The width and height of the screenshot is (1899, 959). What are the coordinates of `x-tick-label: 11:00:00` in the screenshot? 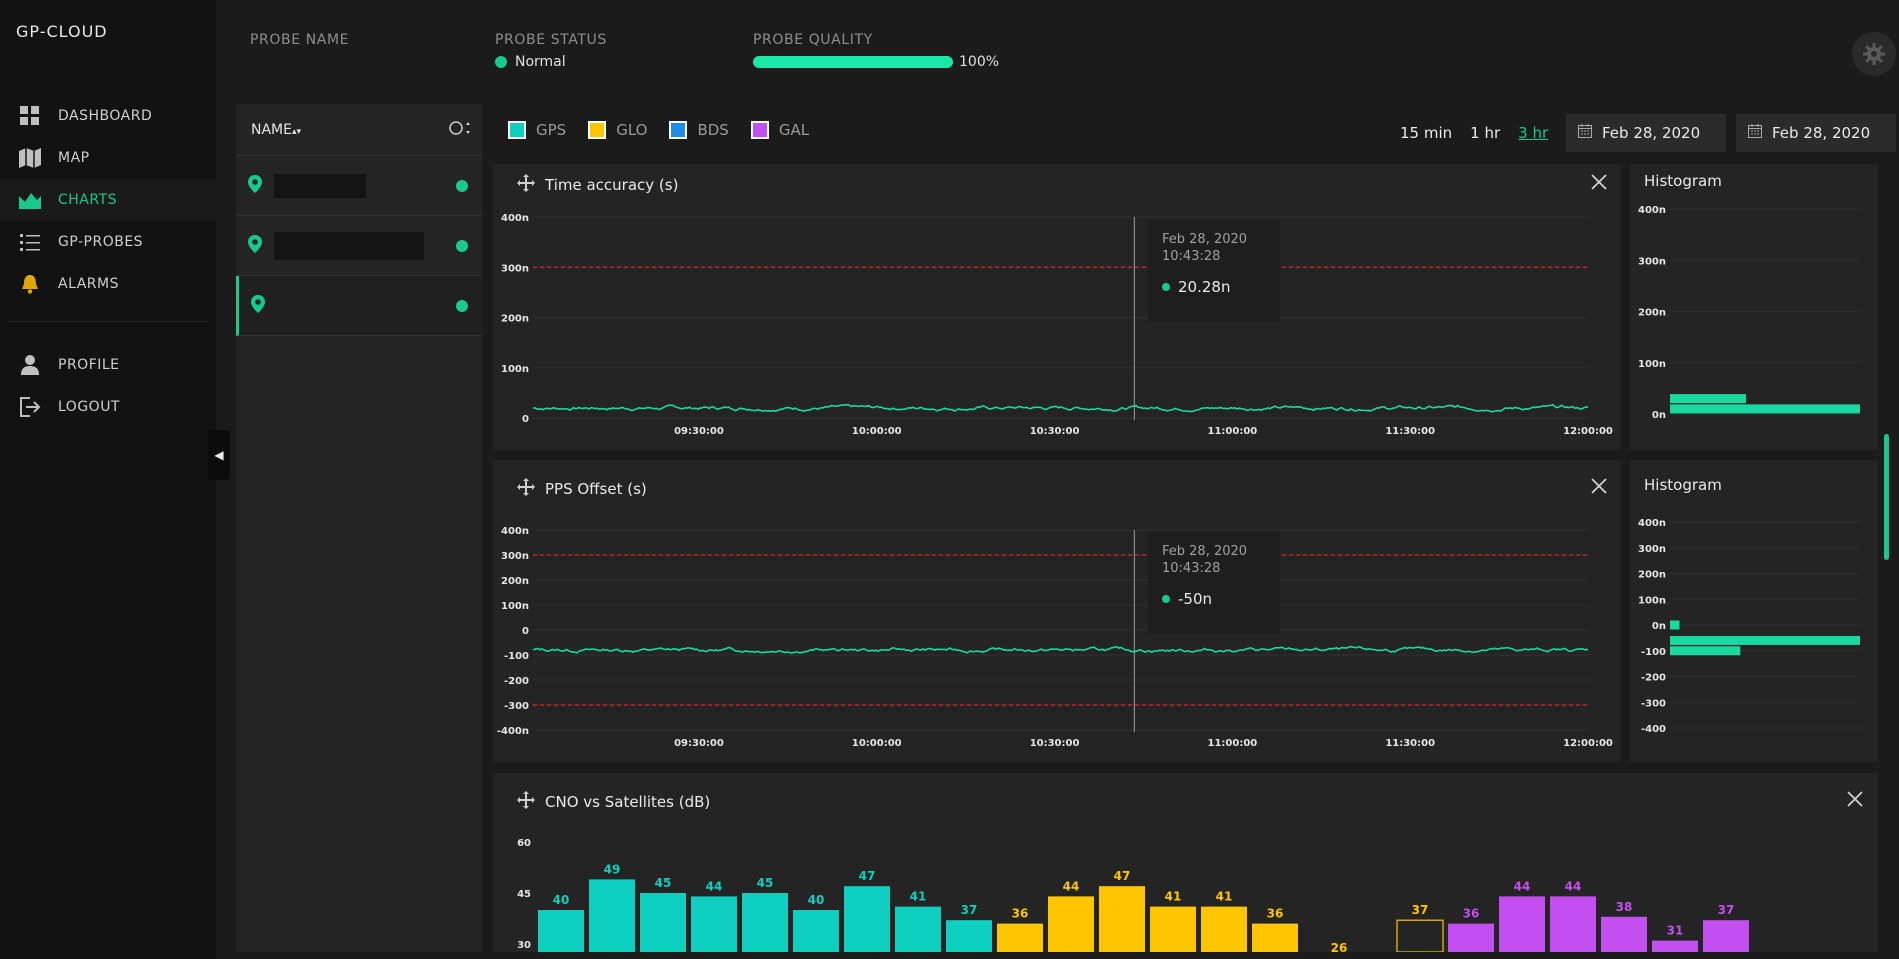 It's located at (1233, 431).